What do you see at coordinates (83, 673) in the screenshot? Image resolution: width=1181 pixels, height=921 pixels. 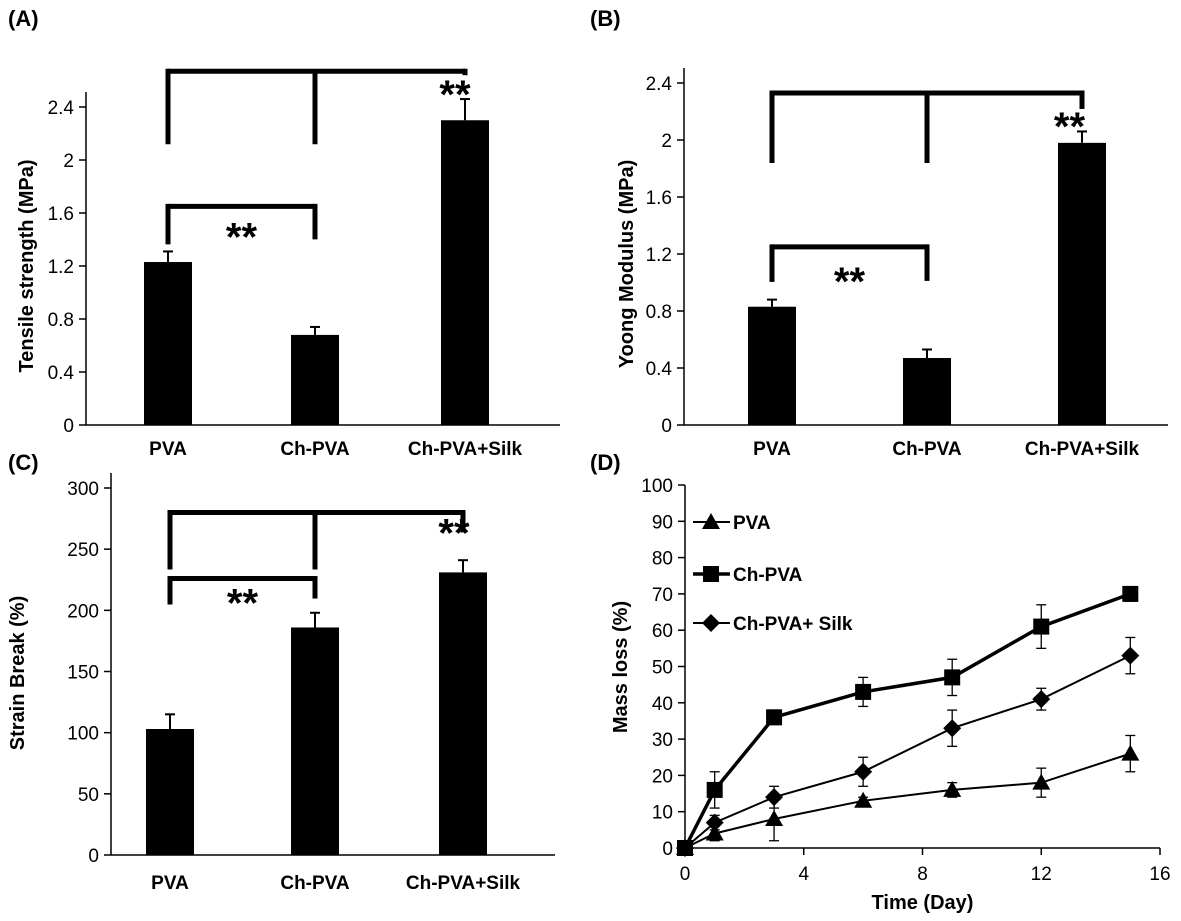 I see `y-tick-label: 150` at bounding box center [83, 673].